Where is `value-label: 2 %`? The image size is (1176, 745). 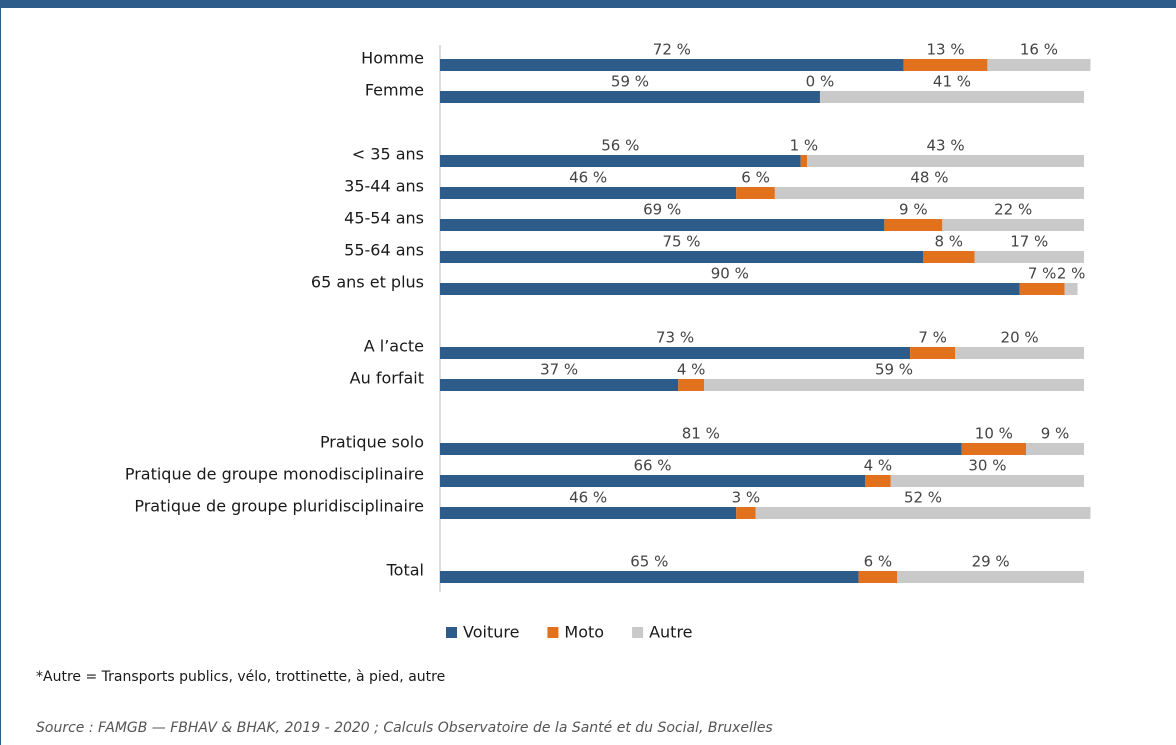 value-label: 2 % is located at coordinates (1071, 274).